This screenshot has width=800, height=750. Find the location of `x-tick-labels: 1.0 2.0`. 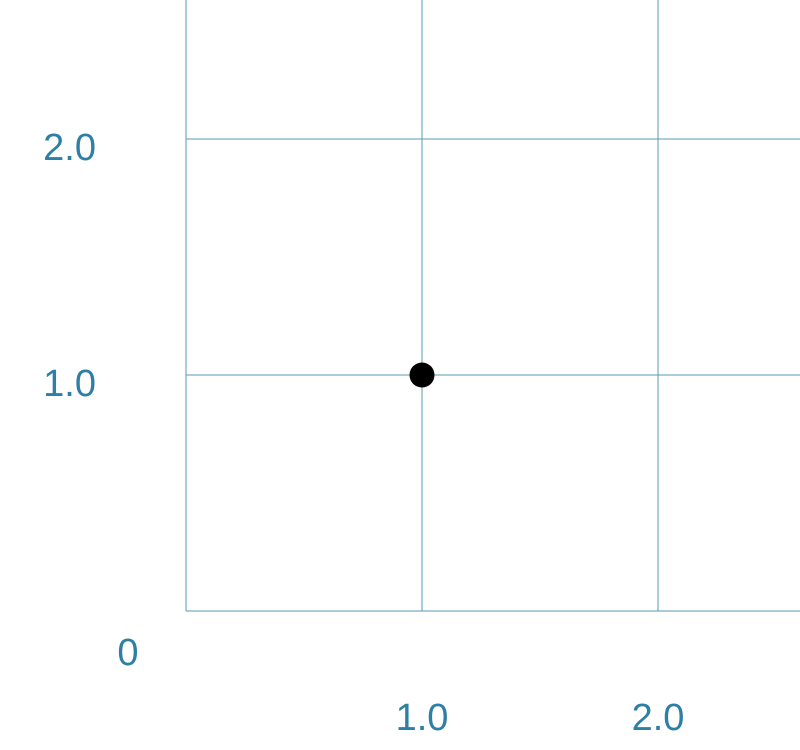

x-tick-labels: 1.0 2.0 is located at coordinates (540, 718).